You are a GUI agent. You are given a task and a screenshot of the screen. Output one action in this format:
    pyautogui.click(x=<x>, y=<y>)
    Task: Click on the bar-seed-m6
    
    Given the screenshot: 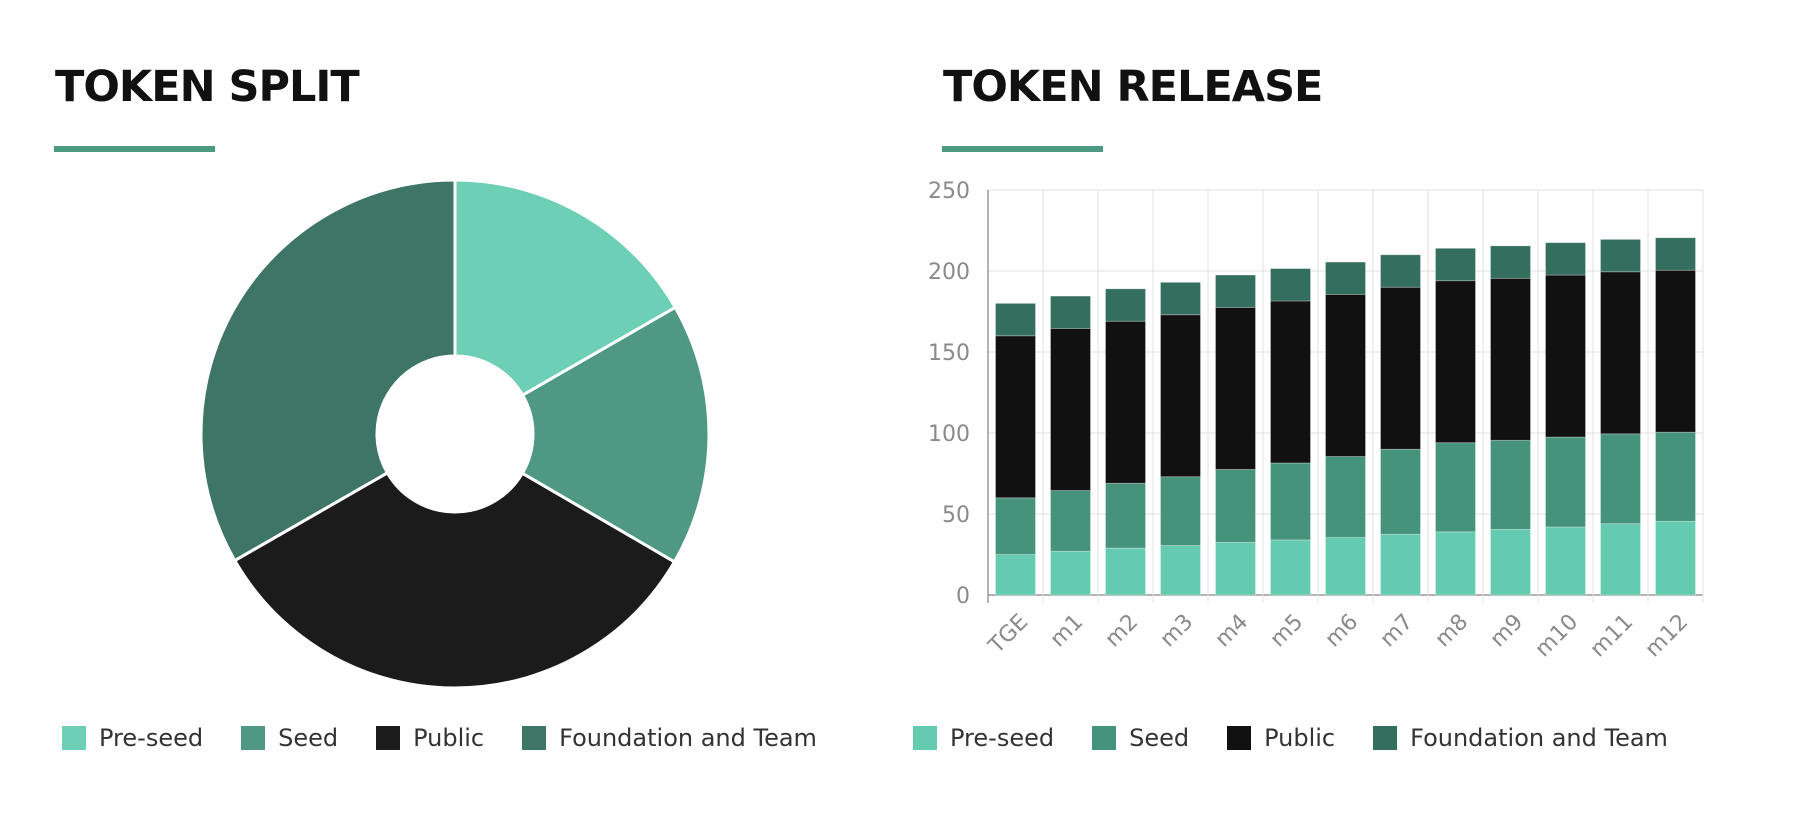 What is the action you would take?
    pyautogui.click(x=1345, y=497)
    